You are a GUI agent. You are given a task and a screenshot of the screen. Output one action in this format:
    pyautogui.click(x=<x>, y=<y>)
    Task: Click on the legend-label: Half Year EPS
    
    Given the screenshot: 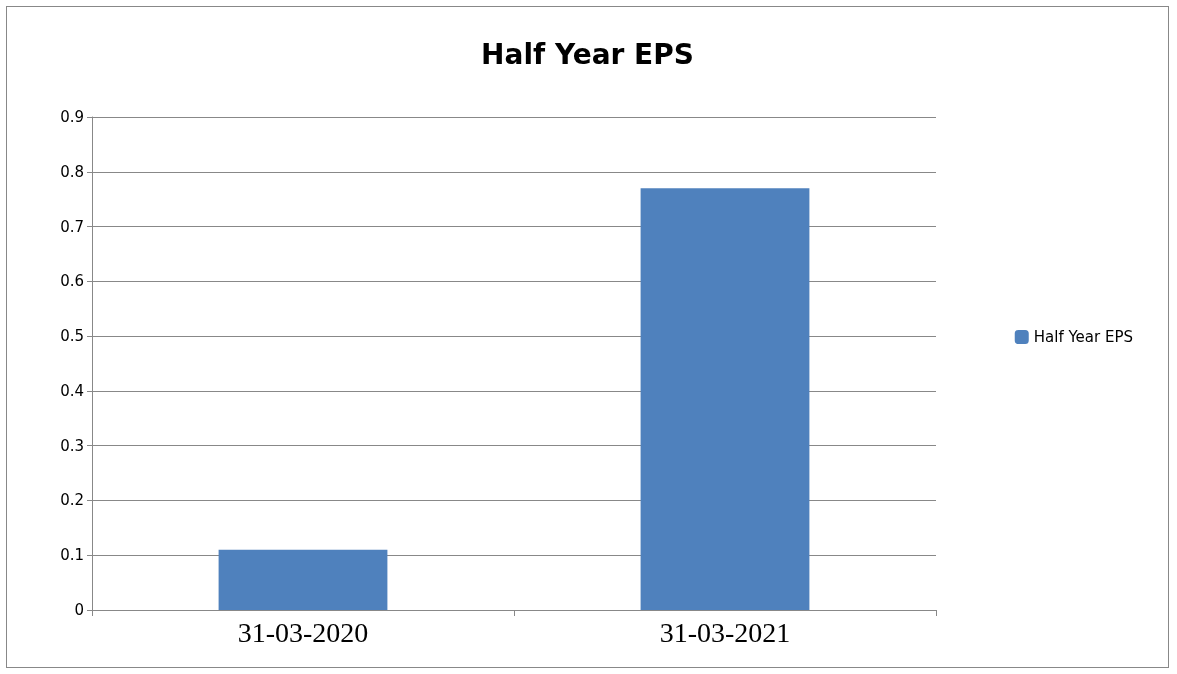 What is the action you would take?
    pyautogui.click(x=1083, y=337)
    